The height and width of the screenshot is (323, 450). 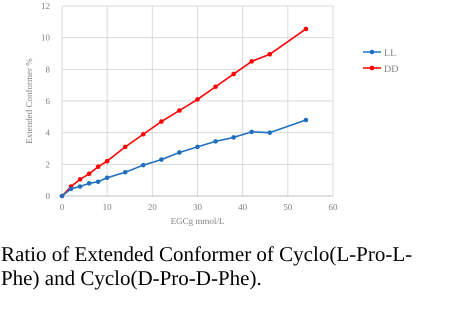 What do you see at coordinates (391, 69) in the screenshot?
I see `legend-label: DD` at bounding box center [391, 69].